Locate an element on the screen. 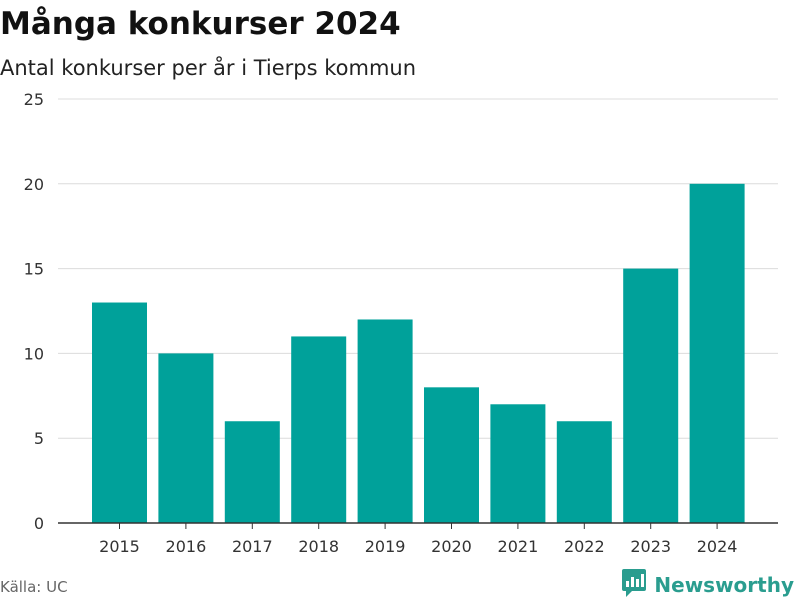 Image resolution: width=800 pixels, height=602 pixels. newsworthy-logo: Newsworthy is located at coordinates (707, 585).